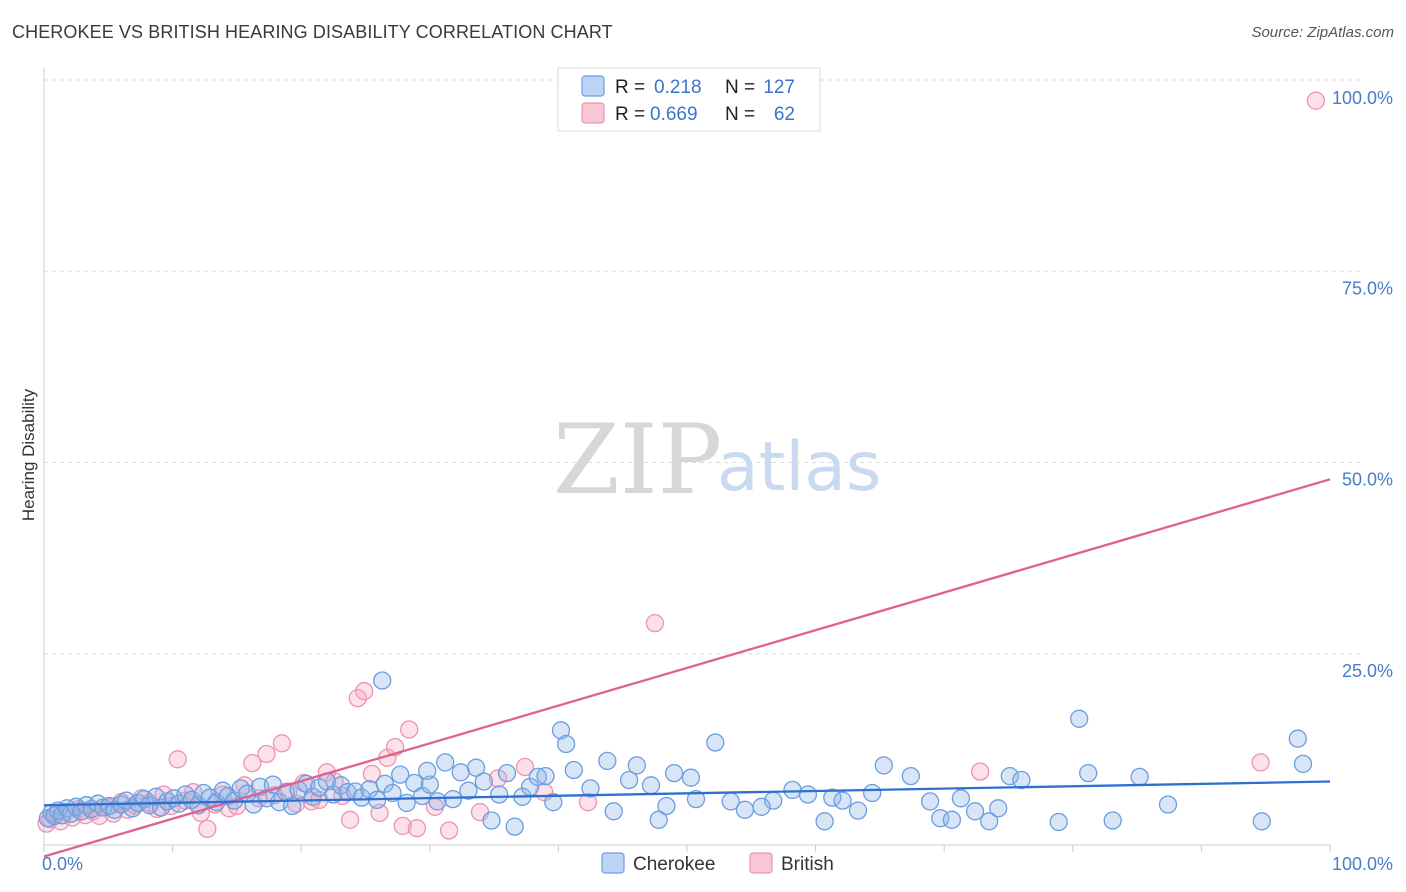  I want to click on watermark-atlas: atlas, so click(799, 467).